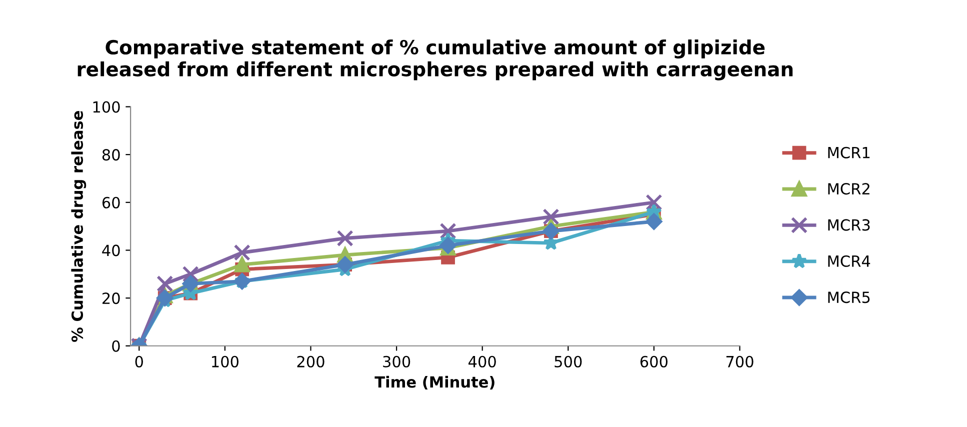  What do you see at coordinates (139, 362) in the screenshot?
I see `x-tick-label: 0` at bounding box center [139, 362].